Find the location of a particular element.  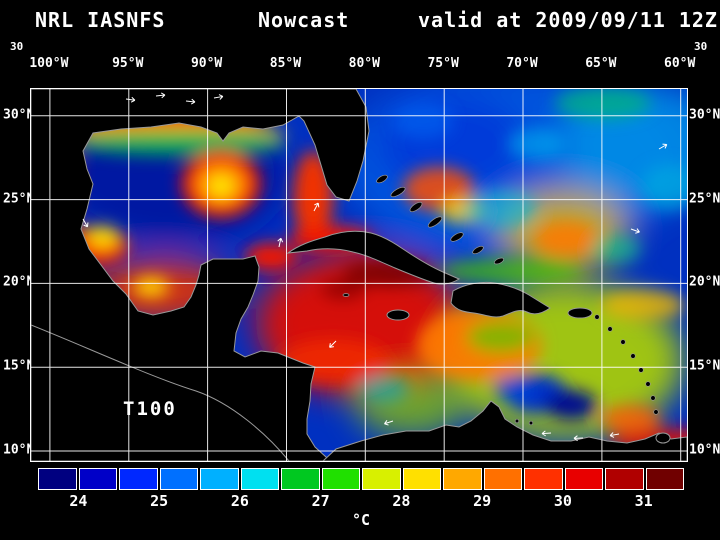

colorbar-tick: 28 is located at coordinates (401, 501).